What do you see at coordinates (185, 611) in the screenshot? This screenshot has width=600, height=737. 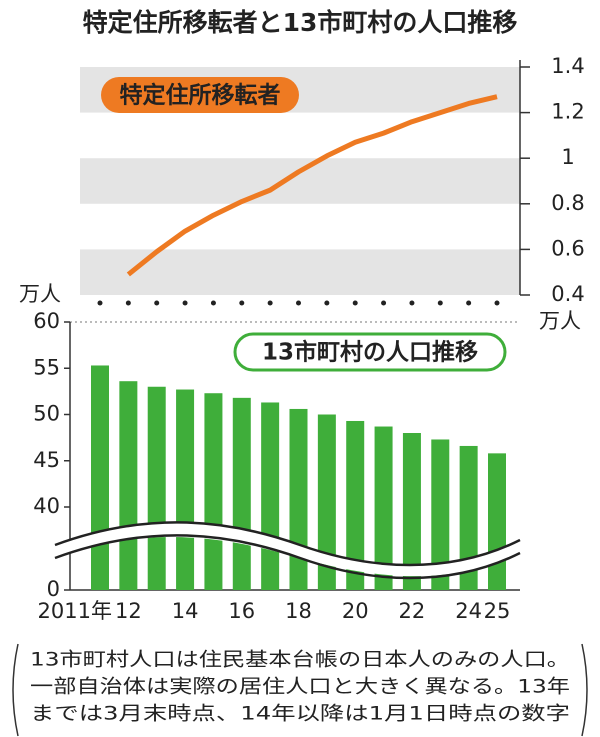 I see `x-tick-label: 14` at bounding box center [185, 611].